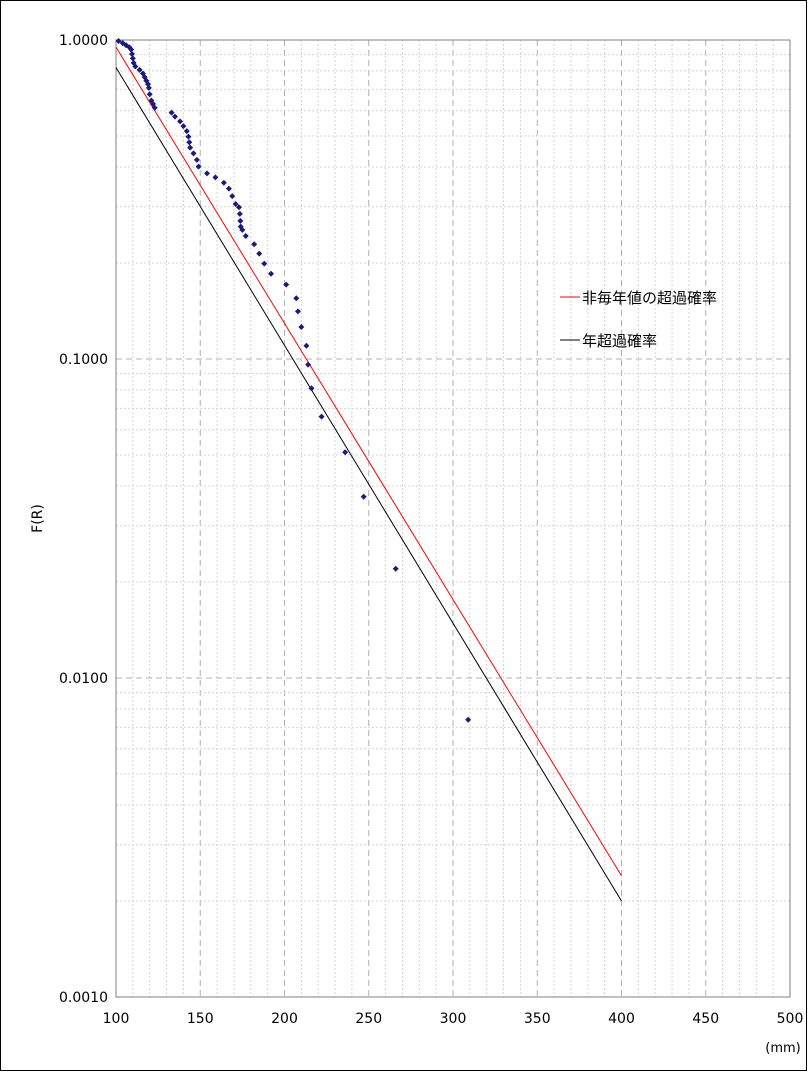 The width and height of the screenshot is (808, 1077). Describe the element at coordinates (83, 41) in the screenshot. I see `y-tick-label: 1.0000` at that location.